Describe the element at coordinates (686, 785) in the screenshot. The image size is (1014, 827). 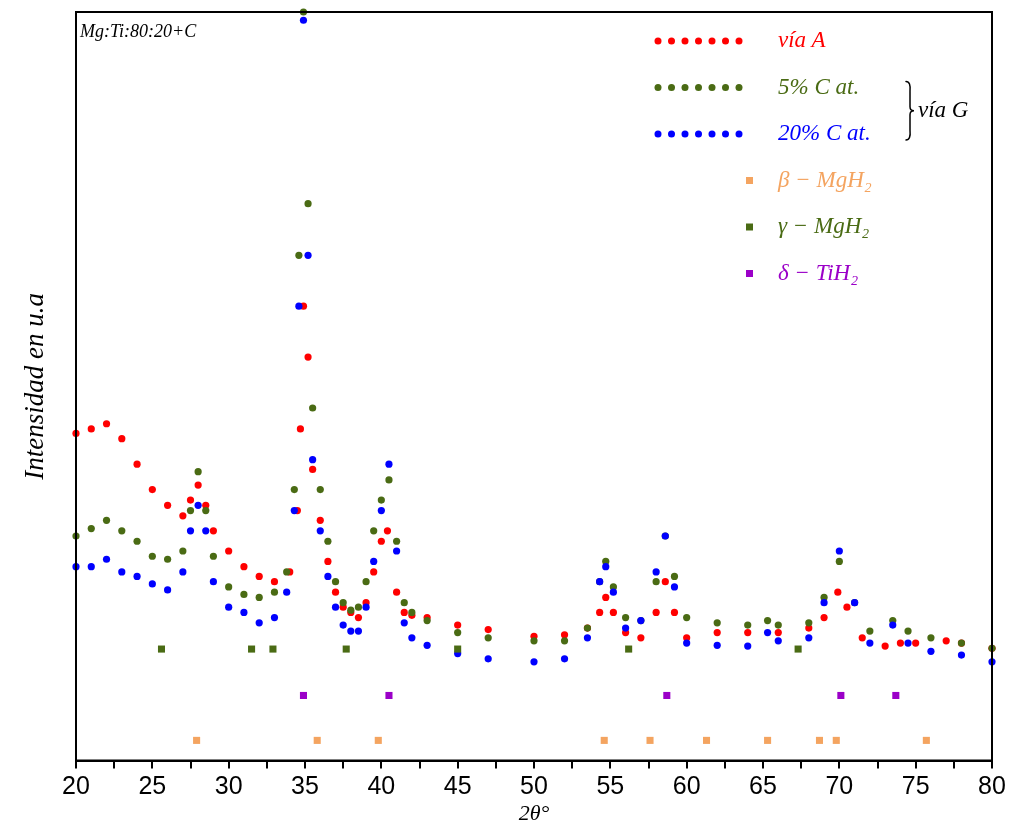
I see `x-tick-label: 60` at that location.